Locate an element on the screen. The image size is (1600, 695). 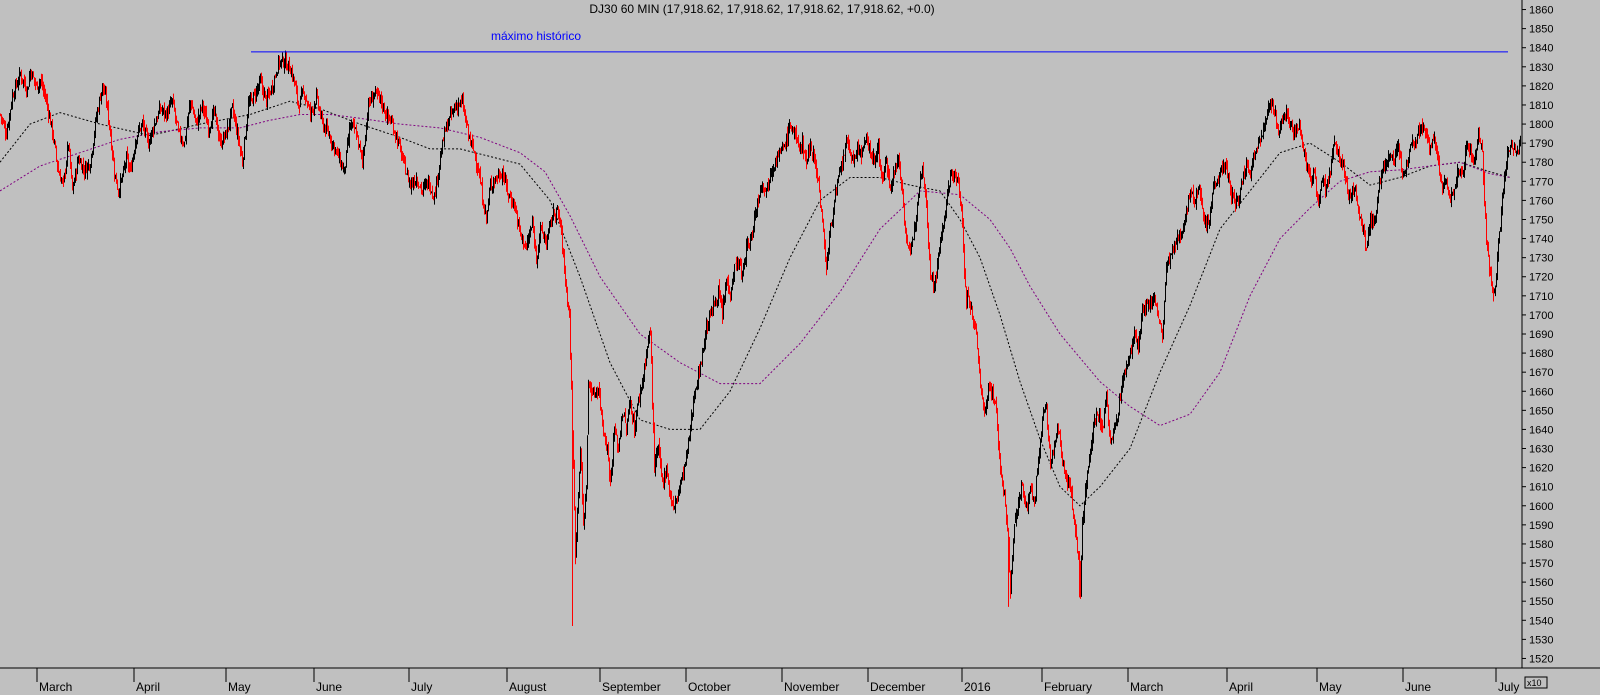
y-tick-label: 1650 is located at coordinates (1541, 411).